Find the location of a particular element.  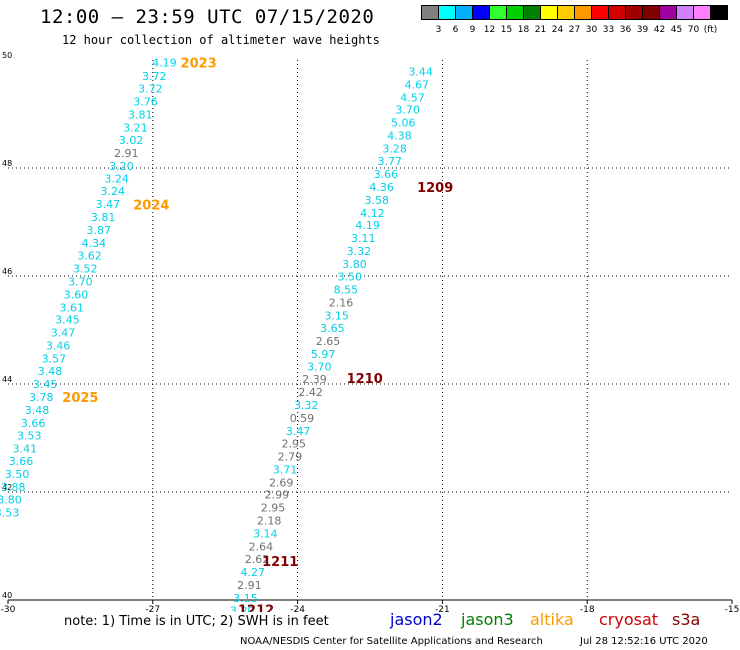

y-tick-label: 50 is located at coordinates (7, 55).